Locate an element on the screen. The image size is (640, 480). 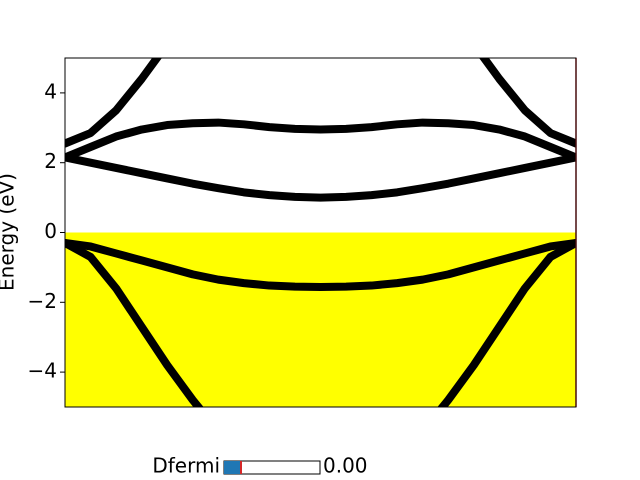
y-tick-label: 4 is located at coordinates (50, 91).